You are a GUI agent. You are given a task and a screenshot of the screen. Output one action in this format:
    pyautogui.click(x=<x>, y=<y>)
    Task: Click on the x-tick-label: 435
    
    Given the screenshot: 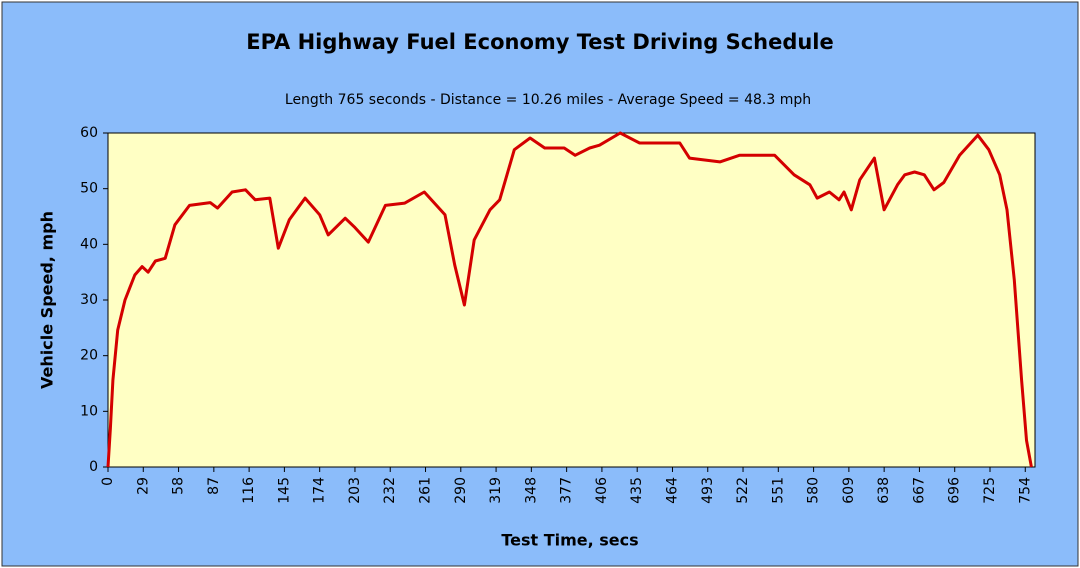 What is the action you would take?
    pyautogui.click(x=637, y=490)
    